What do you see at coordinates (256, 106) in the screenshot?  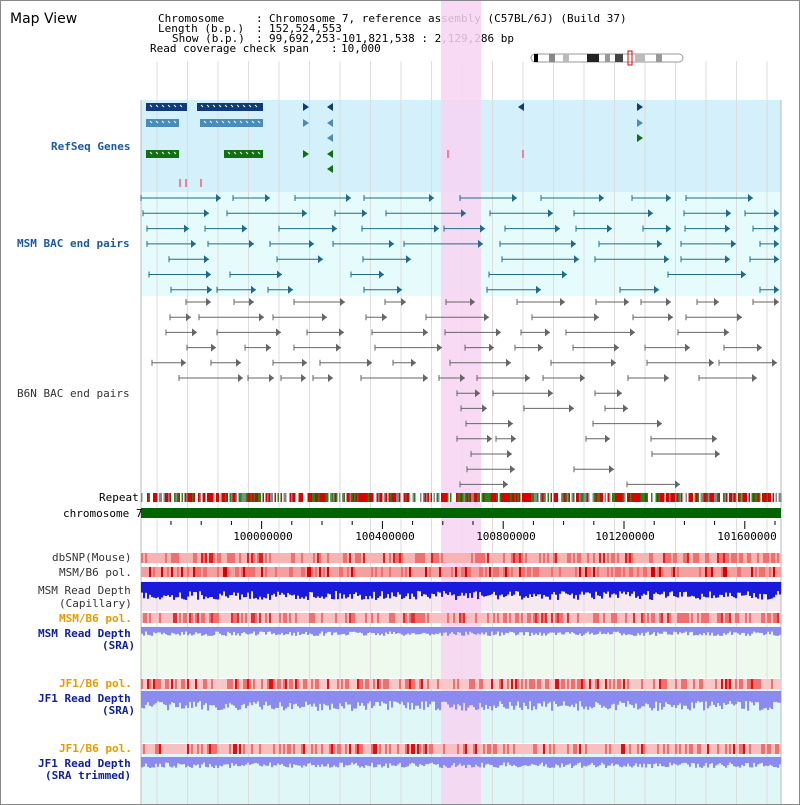 I see `gene-strand-mark` at bounding box center [256, 106].